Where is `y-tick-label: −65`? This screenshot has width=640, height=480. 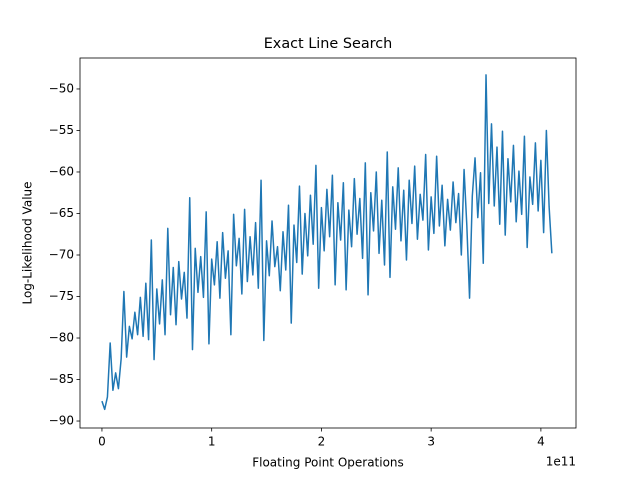 y-tick-label: −65 is located at coordinates (61, 213).